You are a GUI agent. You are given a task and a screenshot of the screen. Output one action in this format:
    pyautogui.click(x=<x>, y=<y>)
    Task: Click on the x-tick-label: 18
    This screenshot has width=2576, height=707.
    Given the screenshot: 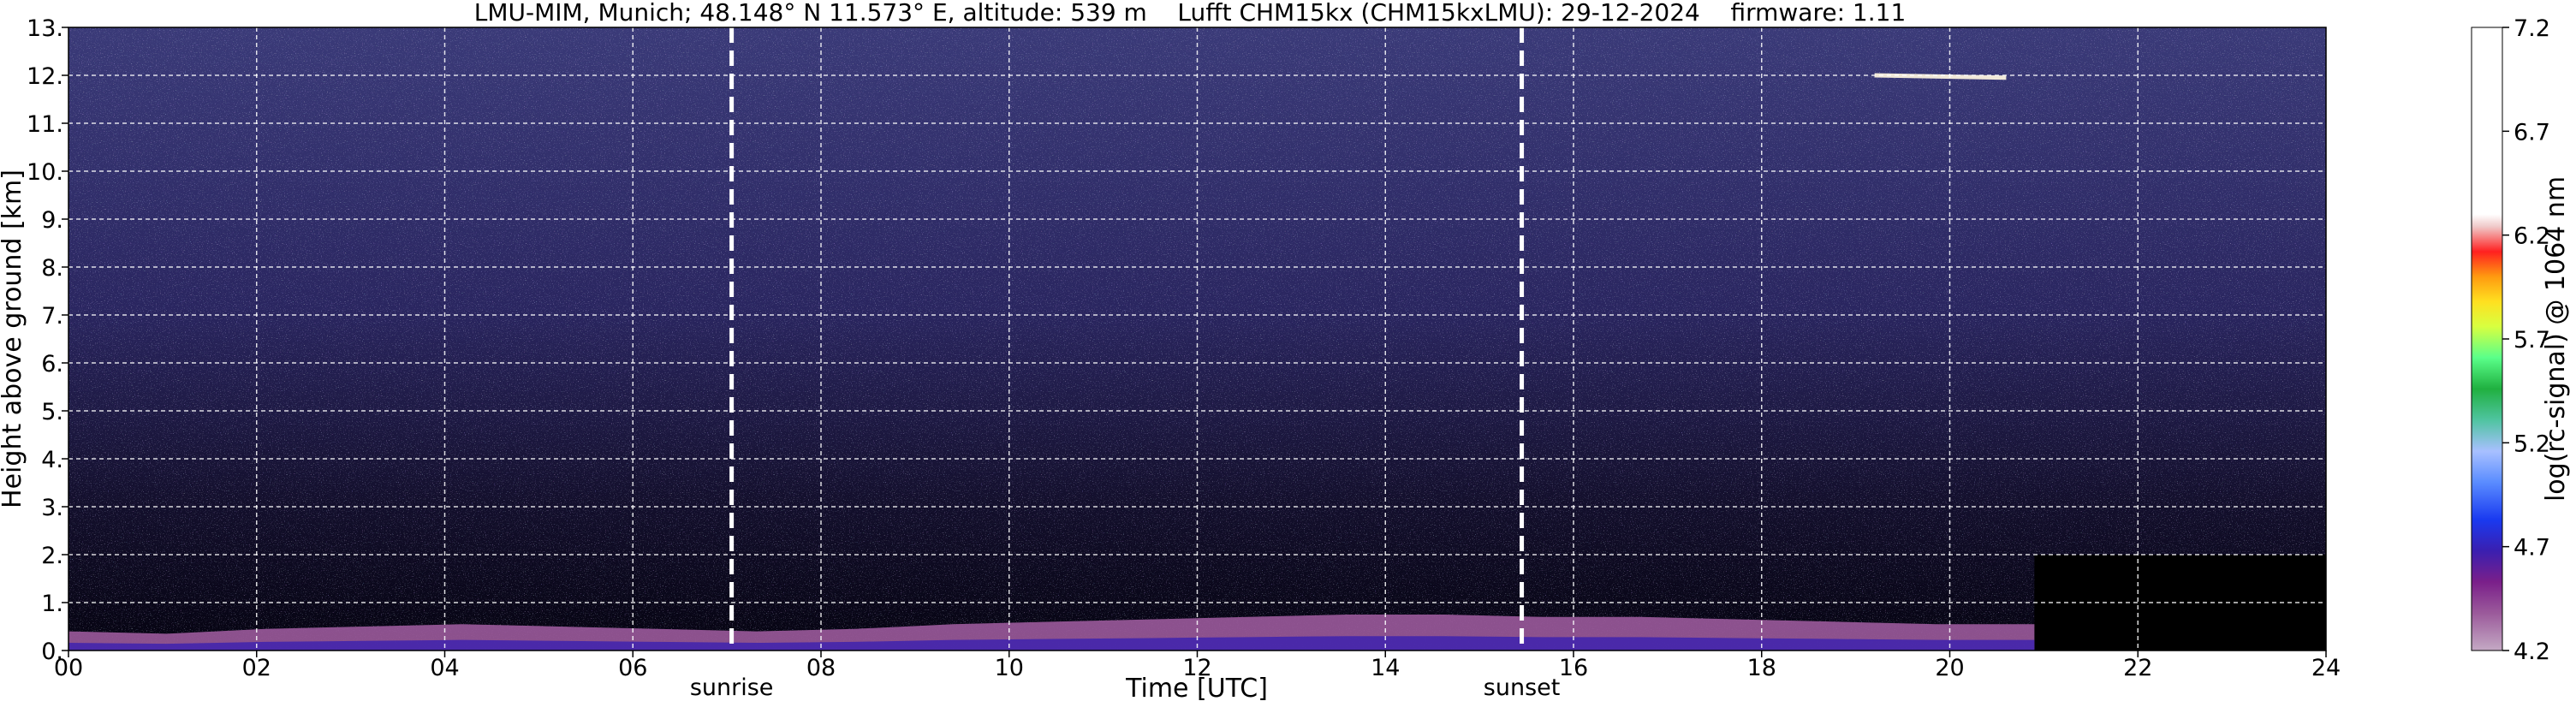 What is the action you would take?
    pyautogui.click(x=1762, y=668)
    